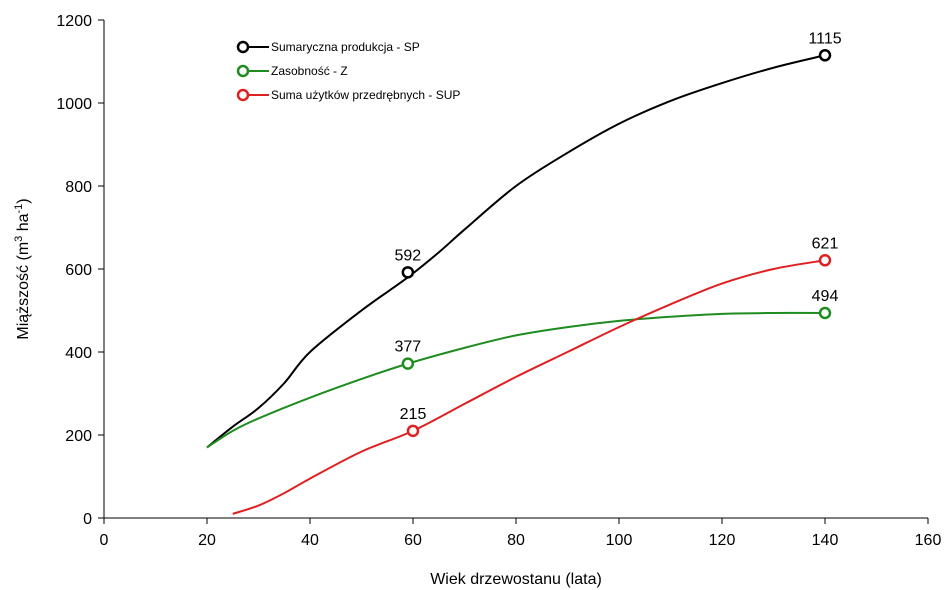  I want to click on y-axis-title: Miąższość (m3 ha-1), so click(22, 268).